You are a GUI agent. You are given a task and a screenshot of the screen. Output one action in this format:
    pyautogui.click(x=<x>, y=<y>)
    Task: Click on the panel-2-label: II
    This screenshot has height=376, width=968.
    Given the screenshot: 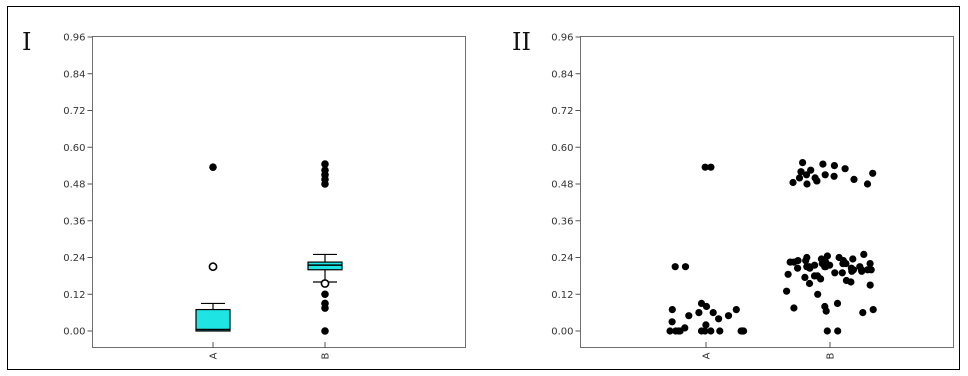 What is the action you would take?
    pyautogui.click(x=521, y=42)
    